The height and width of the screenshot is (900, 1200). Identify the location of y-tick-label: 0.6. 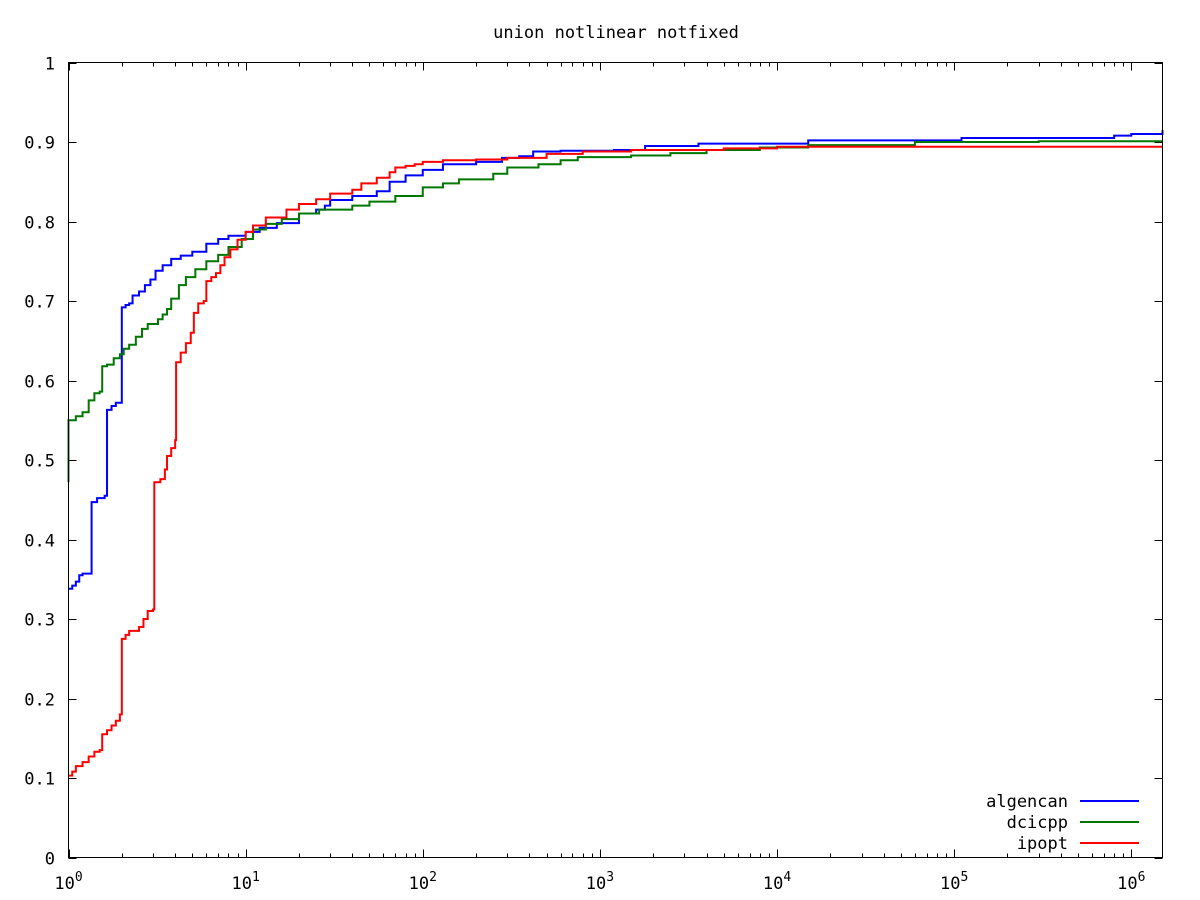
(39, 383).